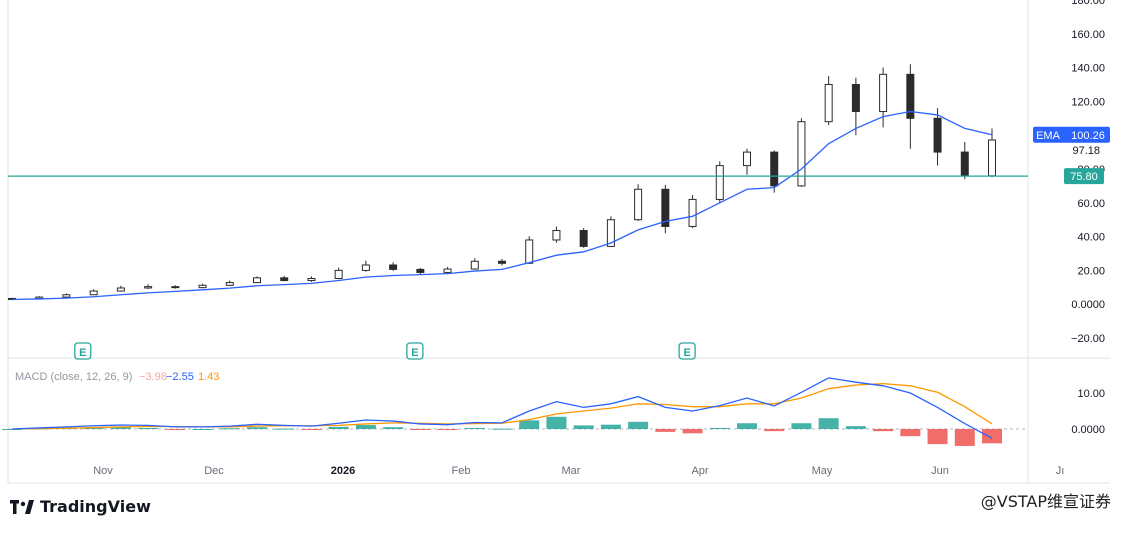 This screenshot has height=533, width=1123. What do you see at coordinates (1045, 501) in the screenshot?
I see `watermark: @VSTAP维宣证券` at bounding box center [1045, 501].